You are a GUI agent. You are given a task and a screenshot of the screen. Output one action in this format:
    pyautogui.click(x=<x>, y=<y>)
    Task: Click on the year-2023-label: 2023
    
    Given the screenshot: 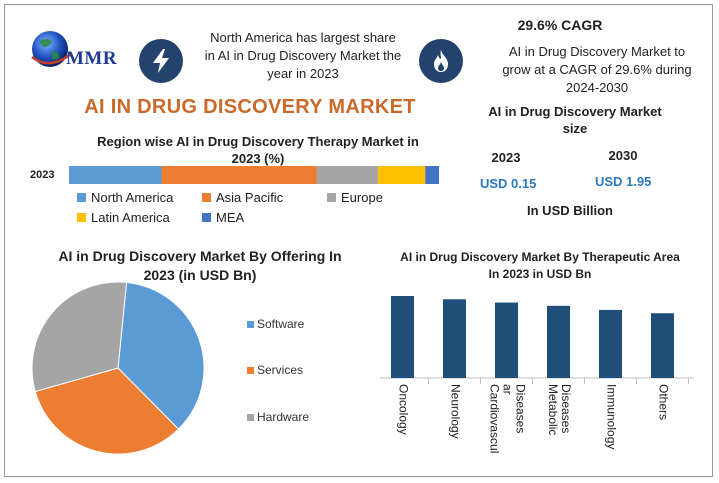 What is the action you would take?
    pyautogui.click(x=506, y=157)
    